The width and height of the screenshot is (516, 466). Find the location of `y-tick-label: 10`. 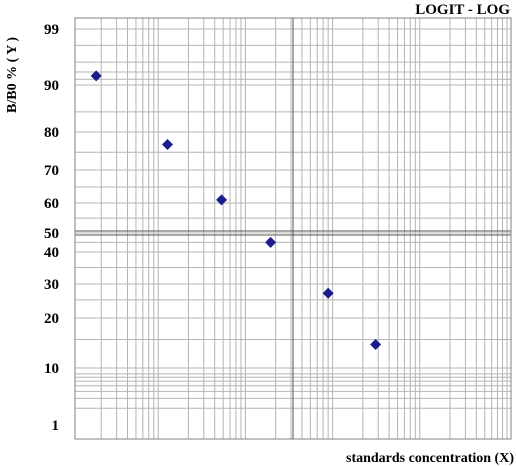

y-tick-label: 10 is located at coordinates (51, 369).